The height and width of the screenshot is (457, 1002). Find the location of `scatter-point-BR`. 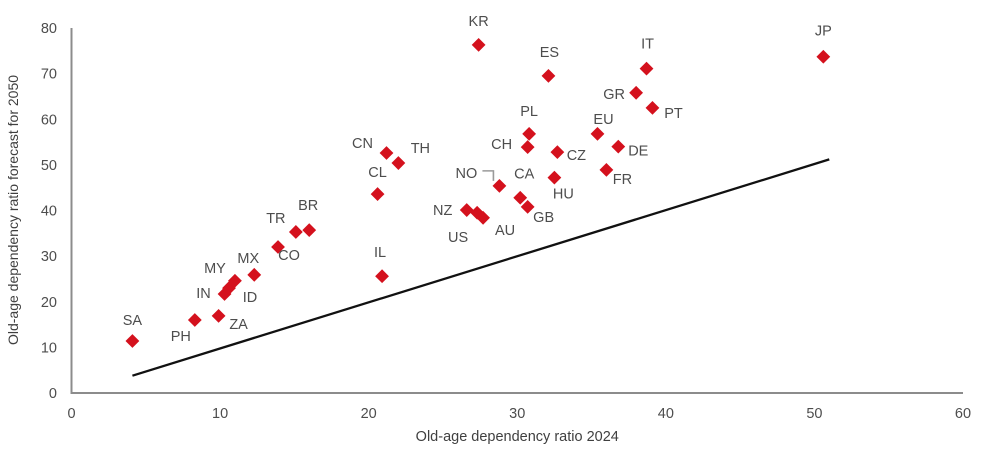

scatter-point-BR is located at coordinates (309, 230).